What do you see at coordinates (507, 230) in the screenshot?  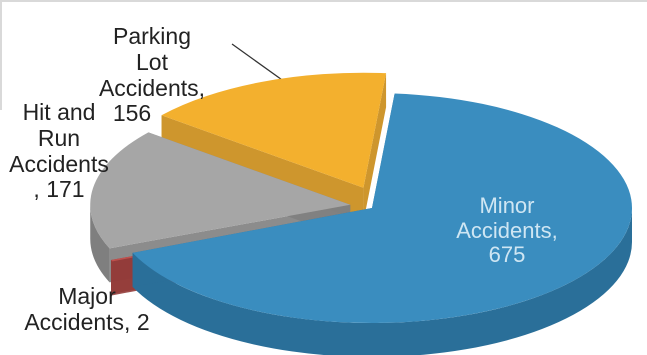 I see `label-minor-accidents: Minor Accidents, 675` at bounding box center [507, 230].